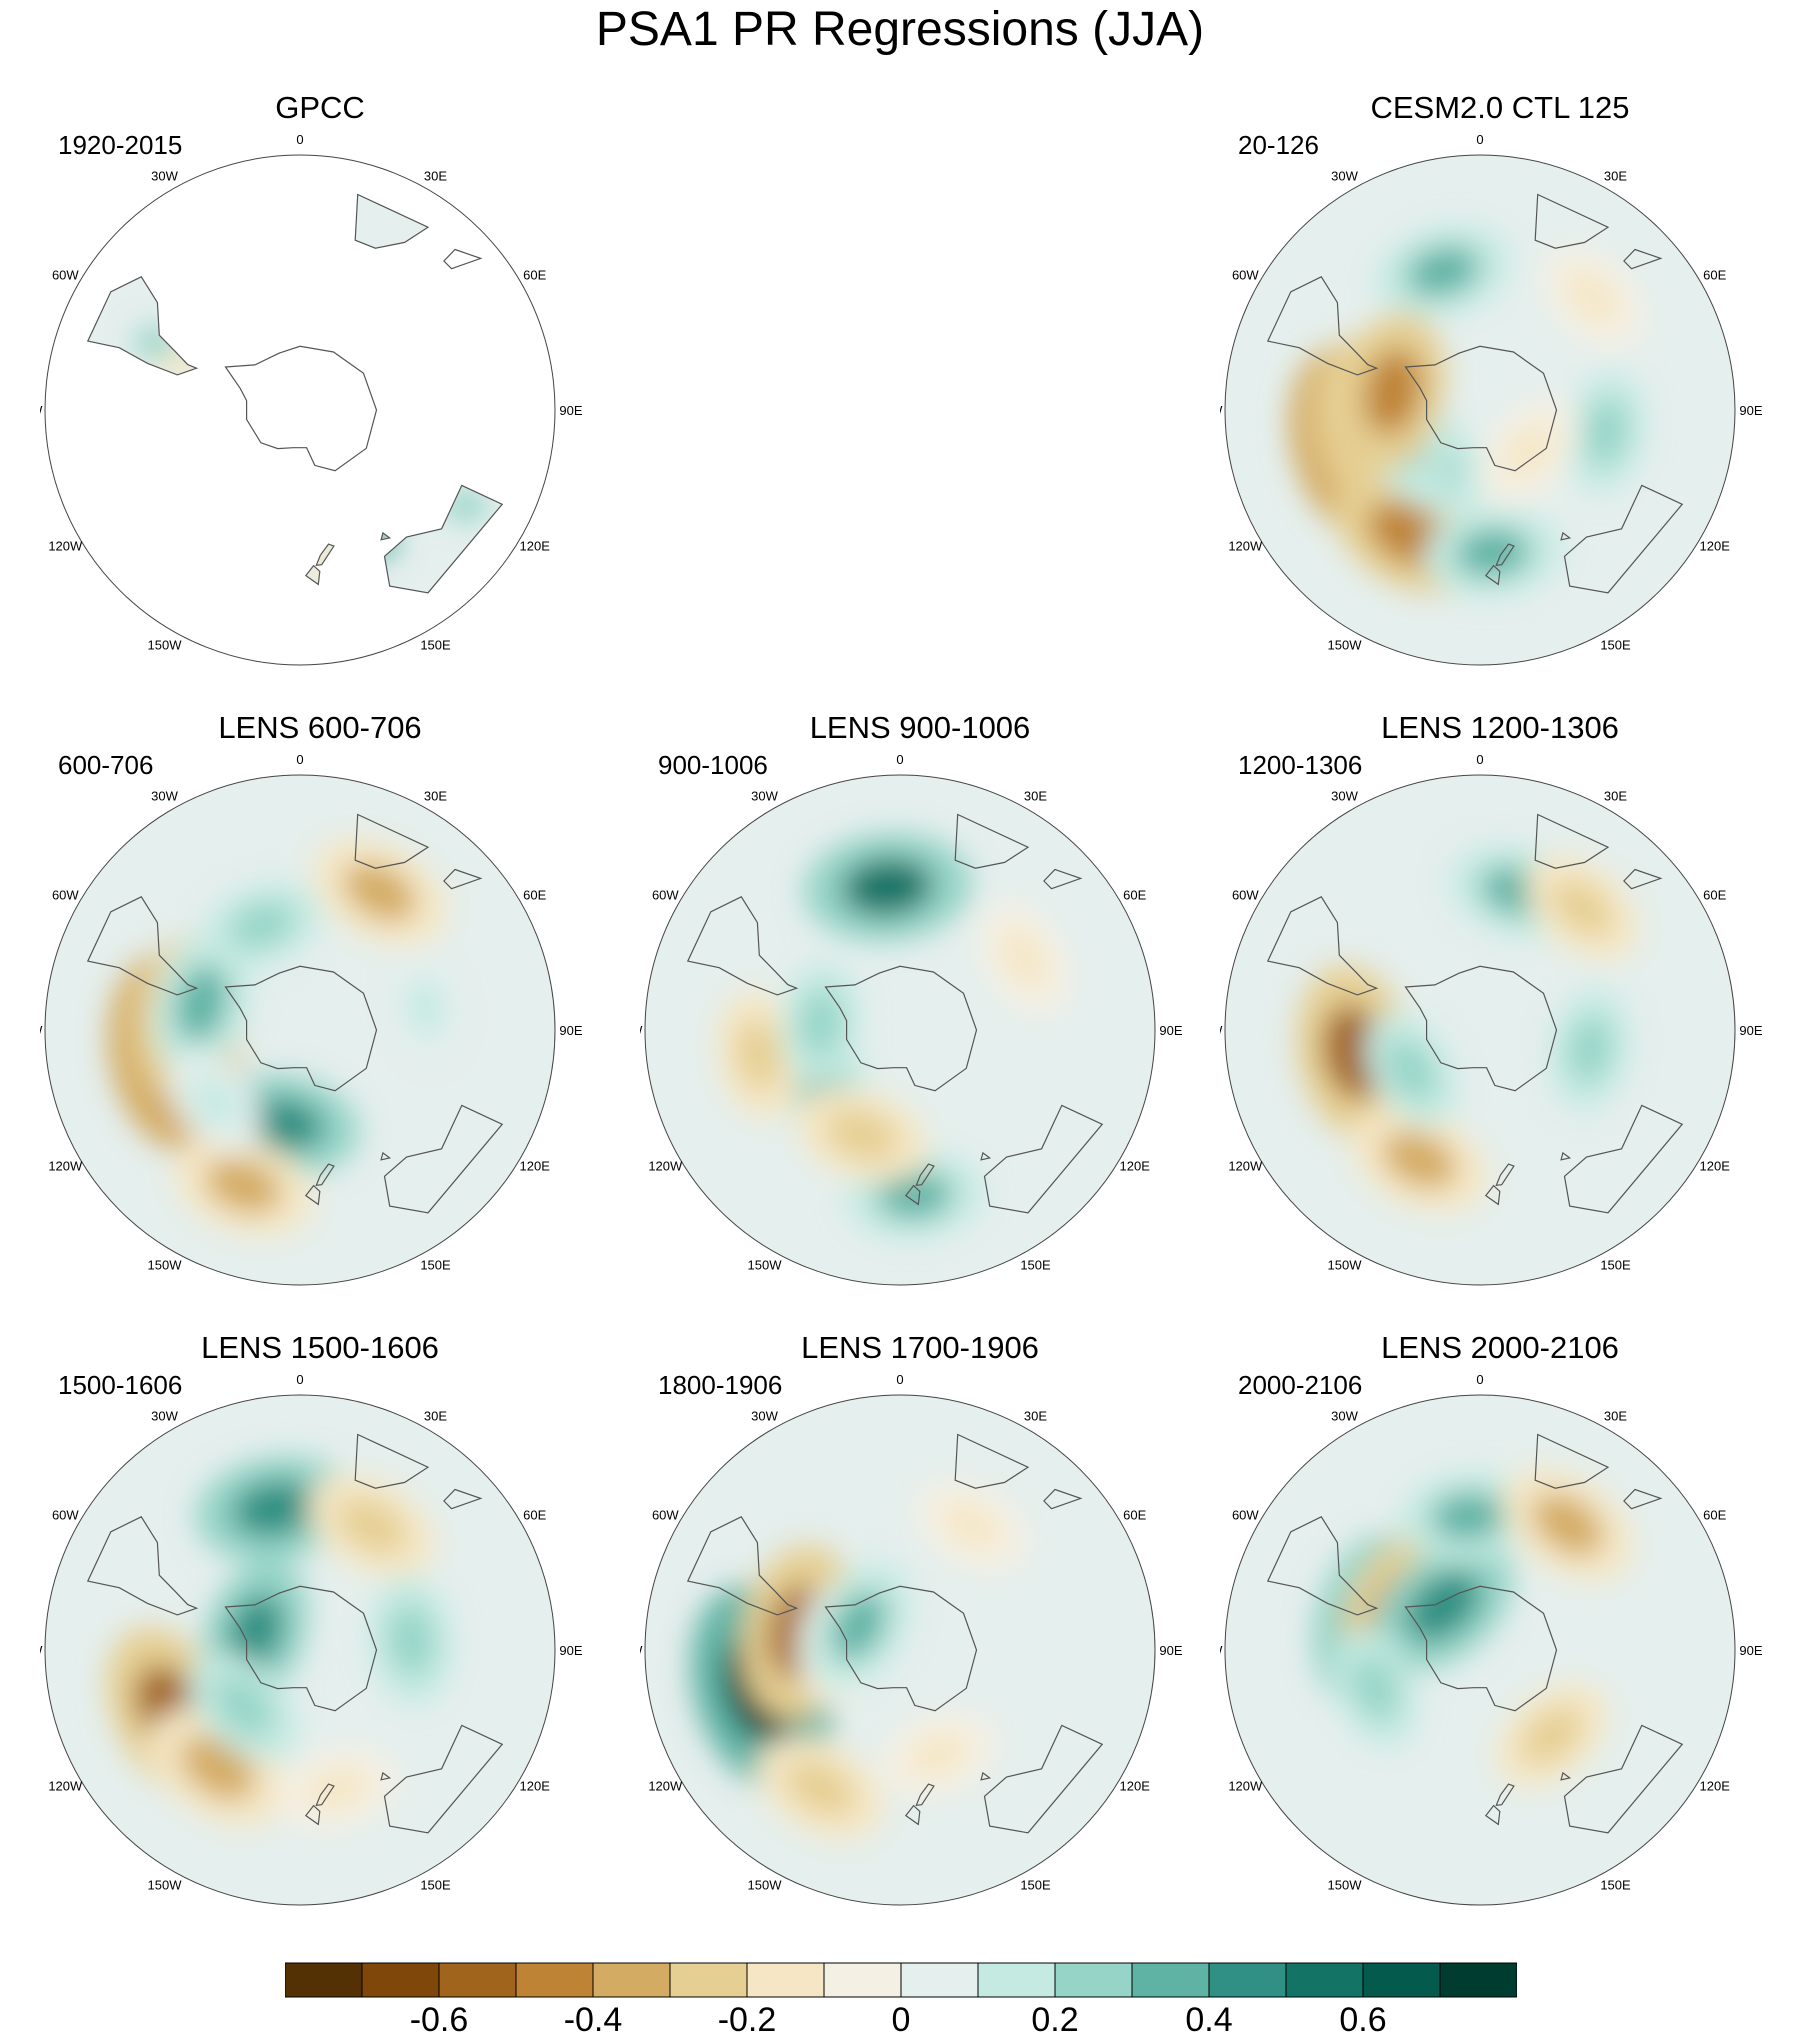 The height and width of the screenshot is (2042, 1800). Describe the element at coordinates (911, 1019) in the screenshot. I see `map-l900: 030E60E90E120E150E180150W120W90W60W30W` at that location.